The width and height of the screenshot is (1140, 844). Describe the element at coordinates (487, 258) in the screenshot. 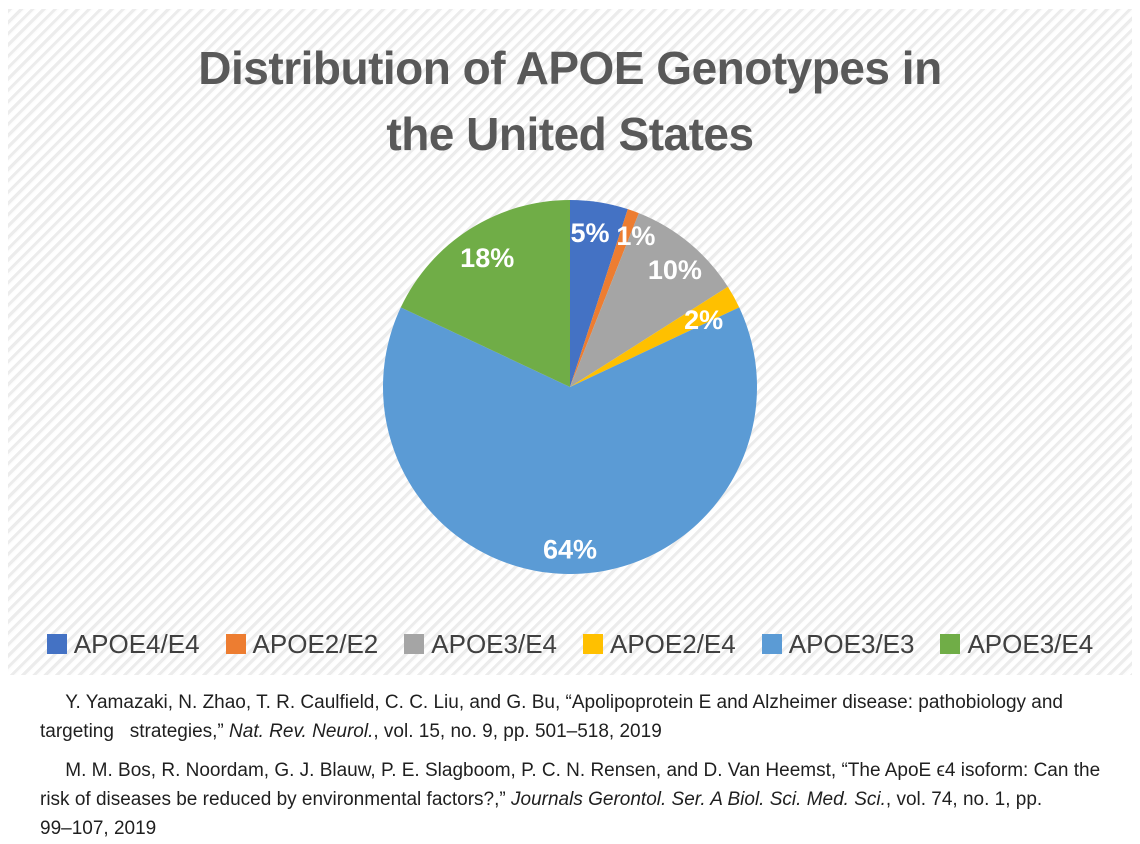

I see `pie-slice-label: 18%` at that location.